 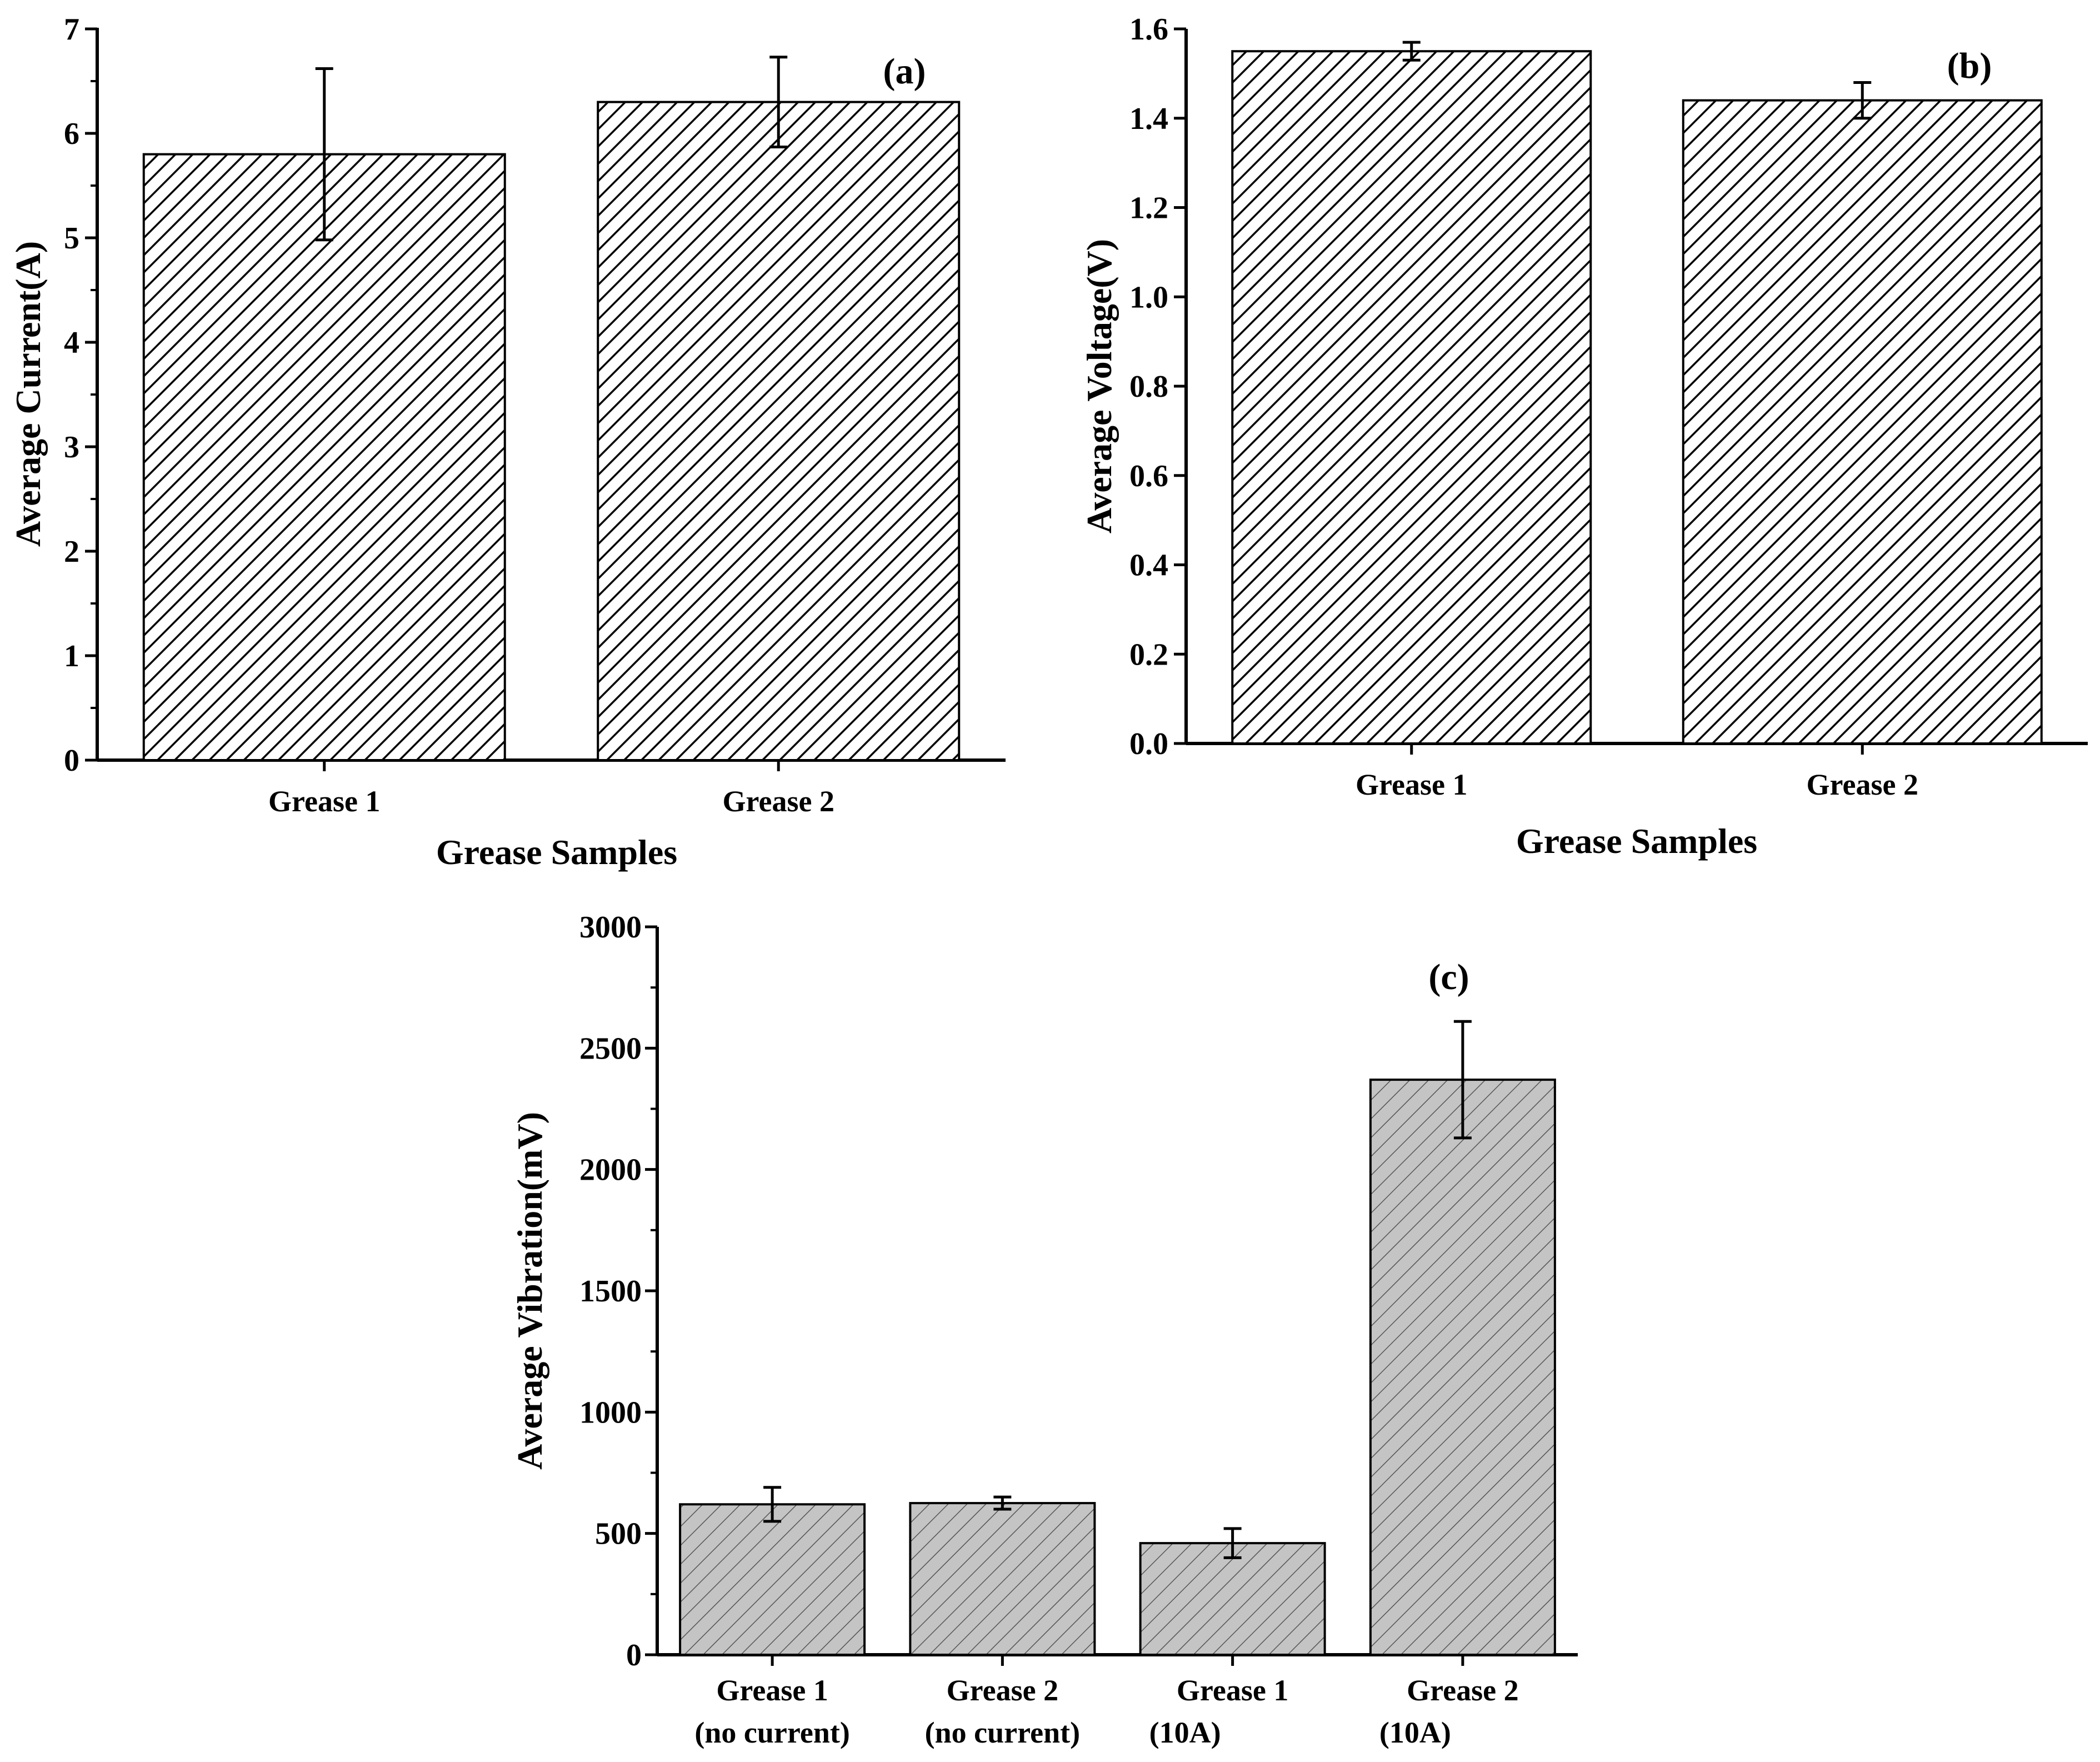 I want to click on y-axis-title: Average Vibration(mV), so click(x=529, y=1291).